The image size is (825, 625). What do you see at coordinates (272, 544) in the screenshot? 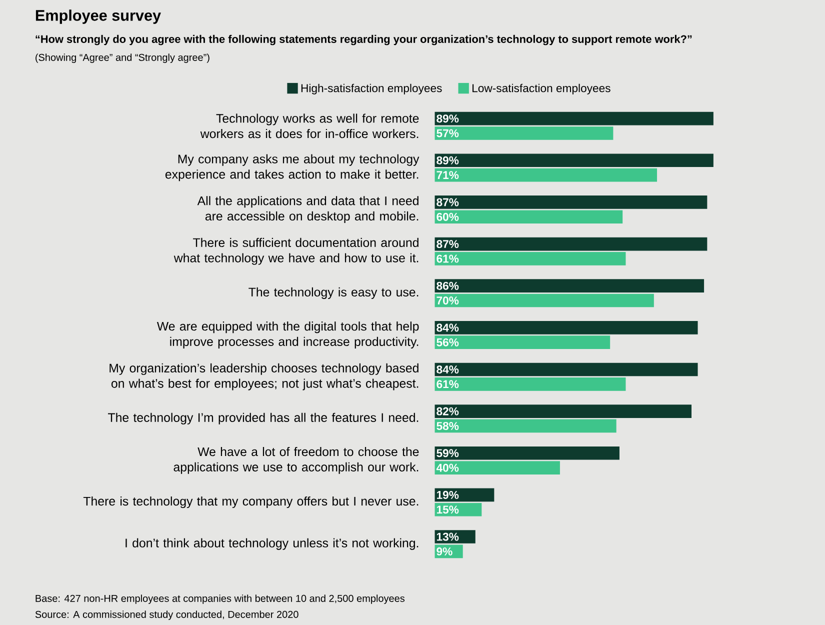
I see `y-tick-label: I don’t think about technology unless it’s not working.` at bounding box center [272, 544].